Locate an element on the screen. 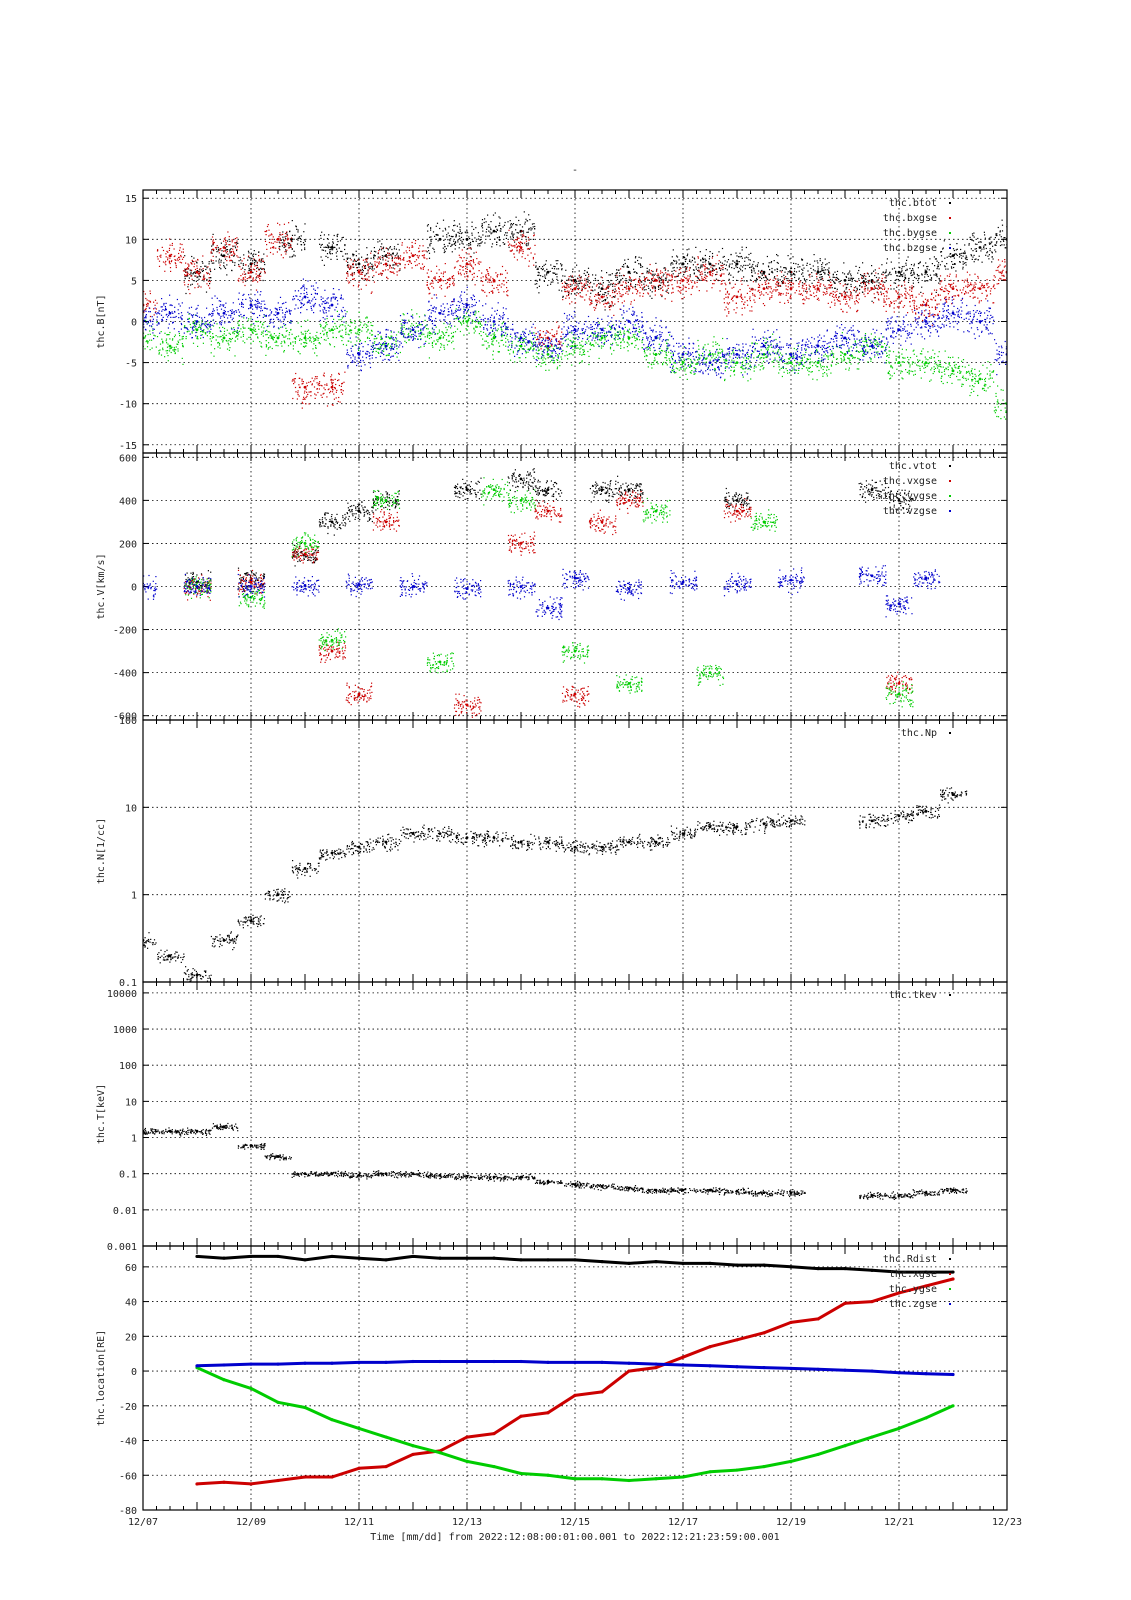  data-point is located at coordinates (980, 247).